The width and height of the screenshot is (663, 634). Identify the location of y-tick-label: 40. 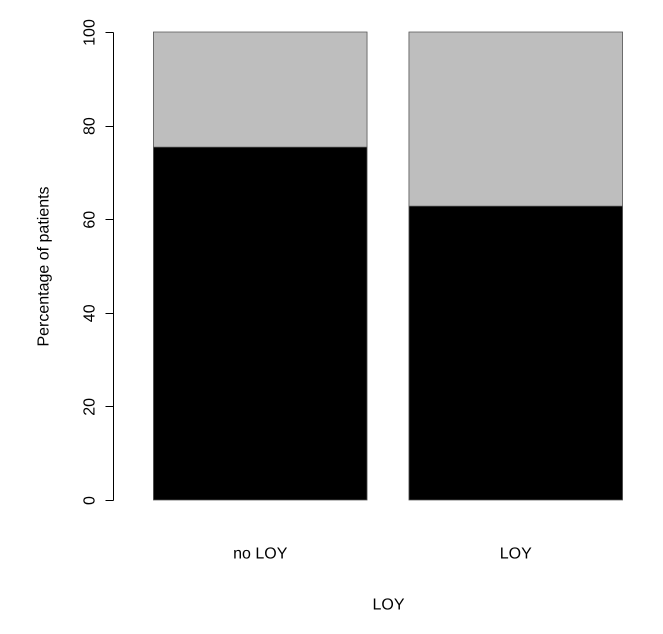
(90, 313).